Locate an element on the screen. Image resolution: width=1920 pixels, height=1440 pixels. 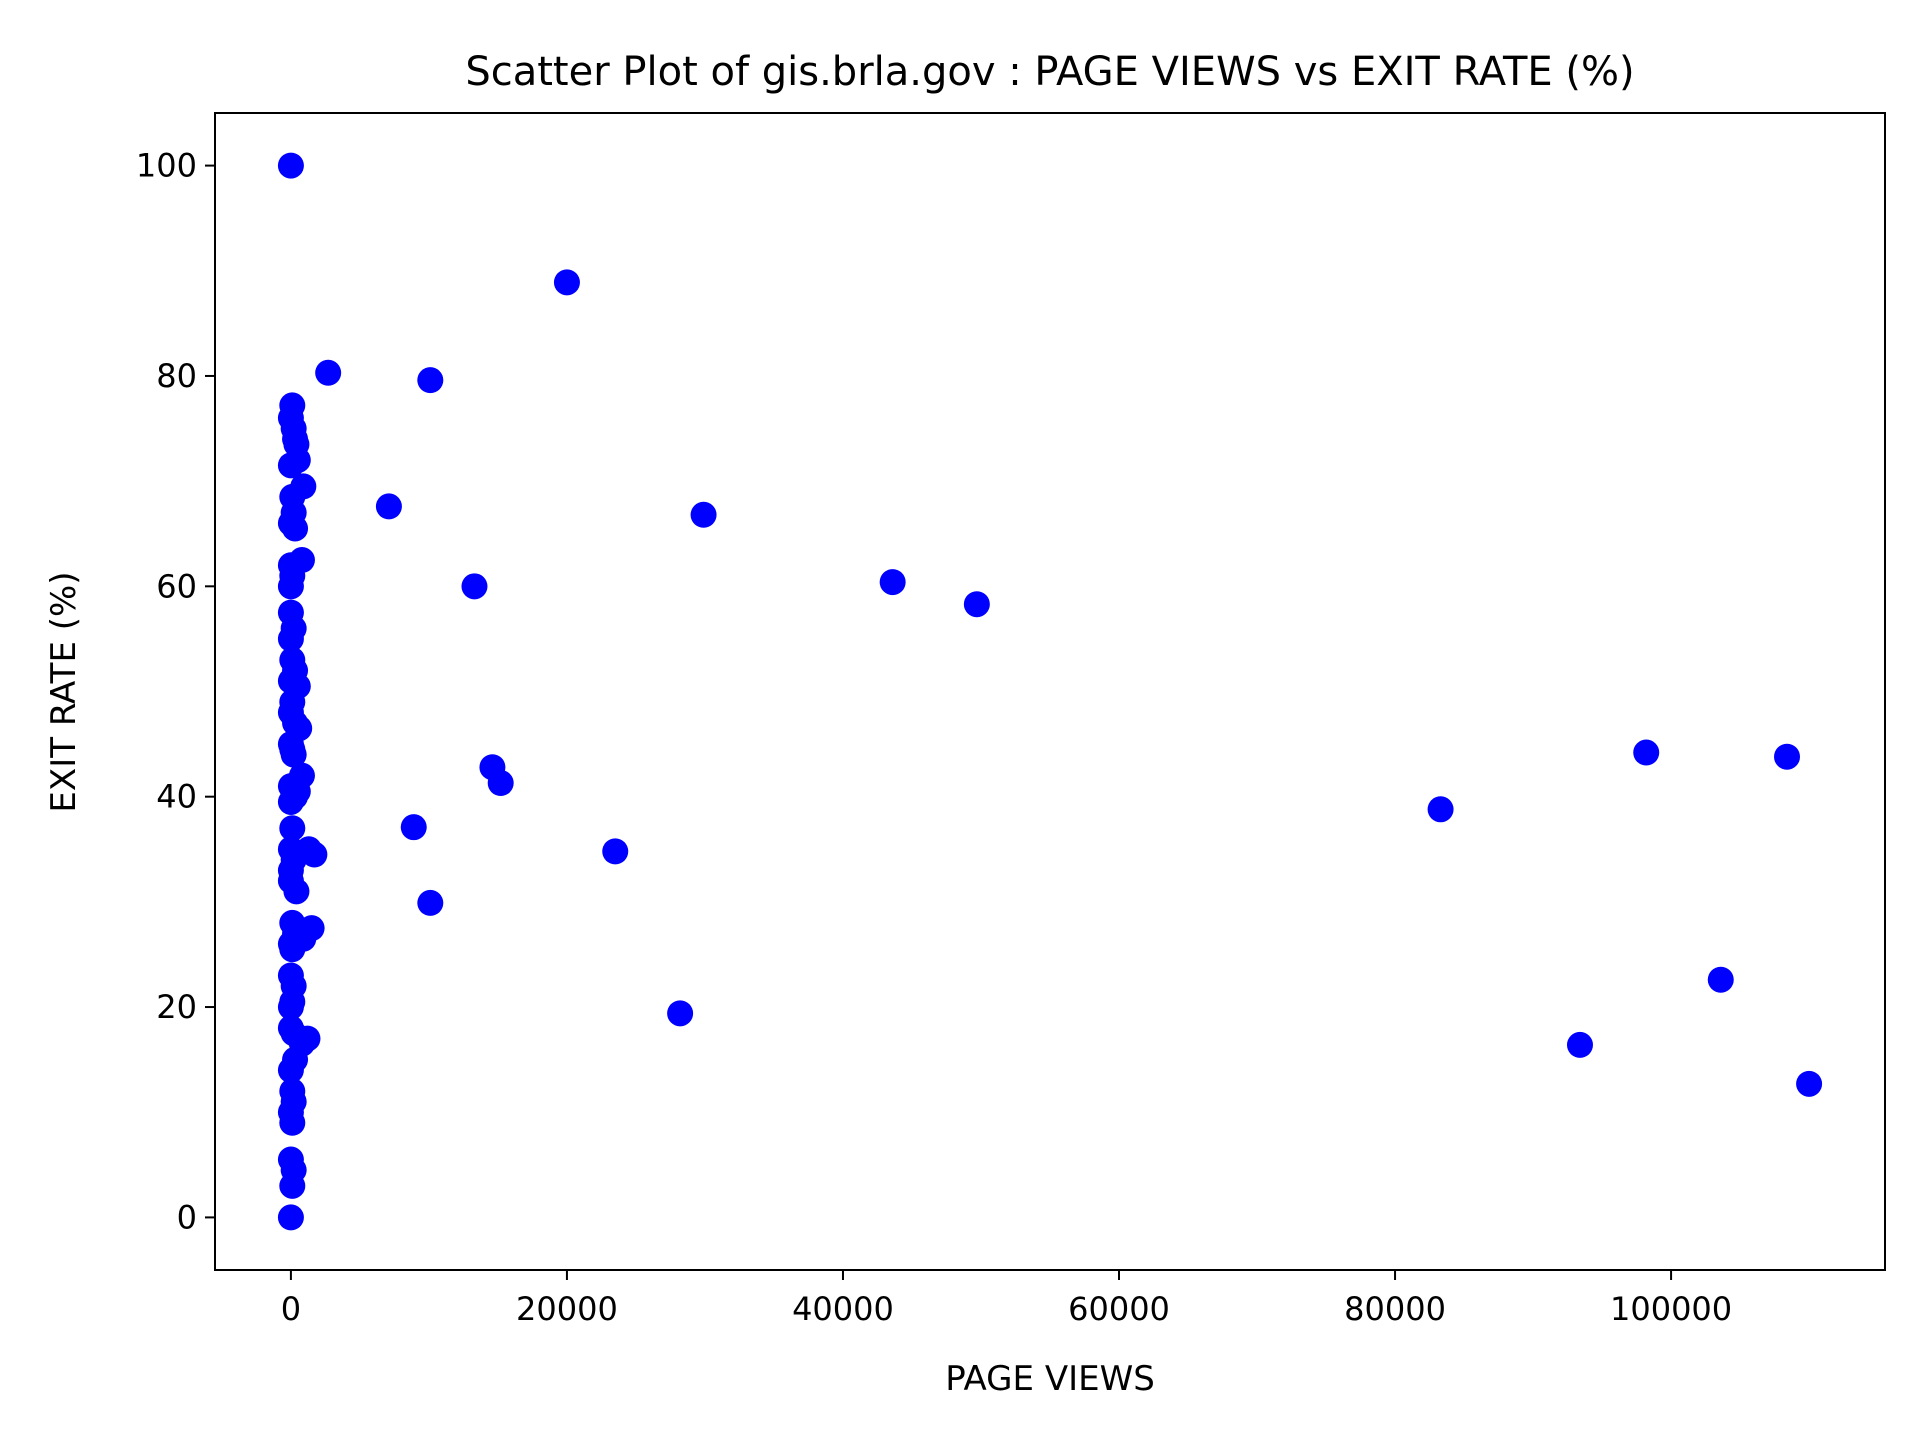
x-axis-label: PAGE VIEWS is located at coordinates (1050, 1379).